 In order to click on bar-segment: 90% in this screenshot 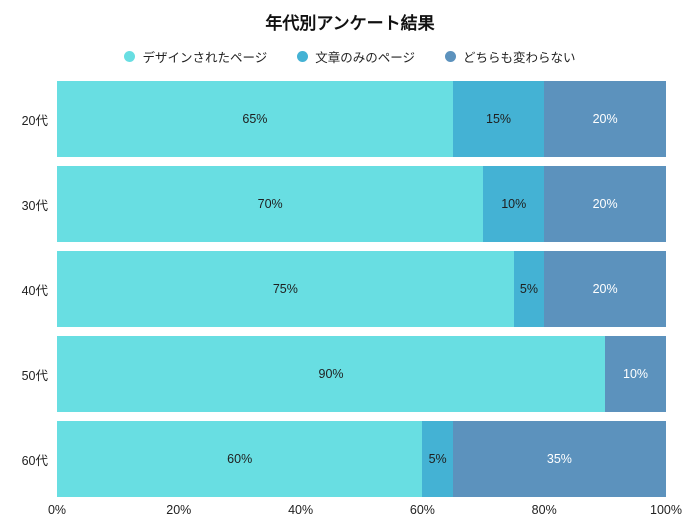, I will do `click(331, 374)`.